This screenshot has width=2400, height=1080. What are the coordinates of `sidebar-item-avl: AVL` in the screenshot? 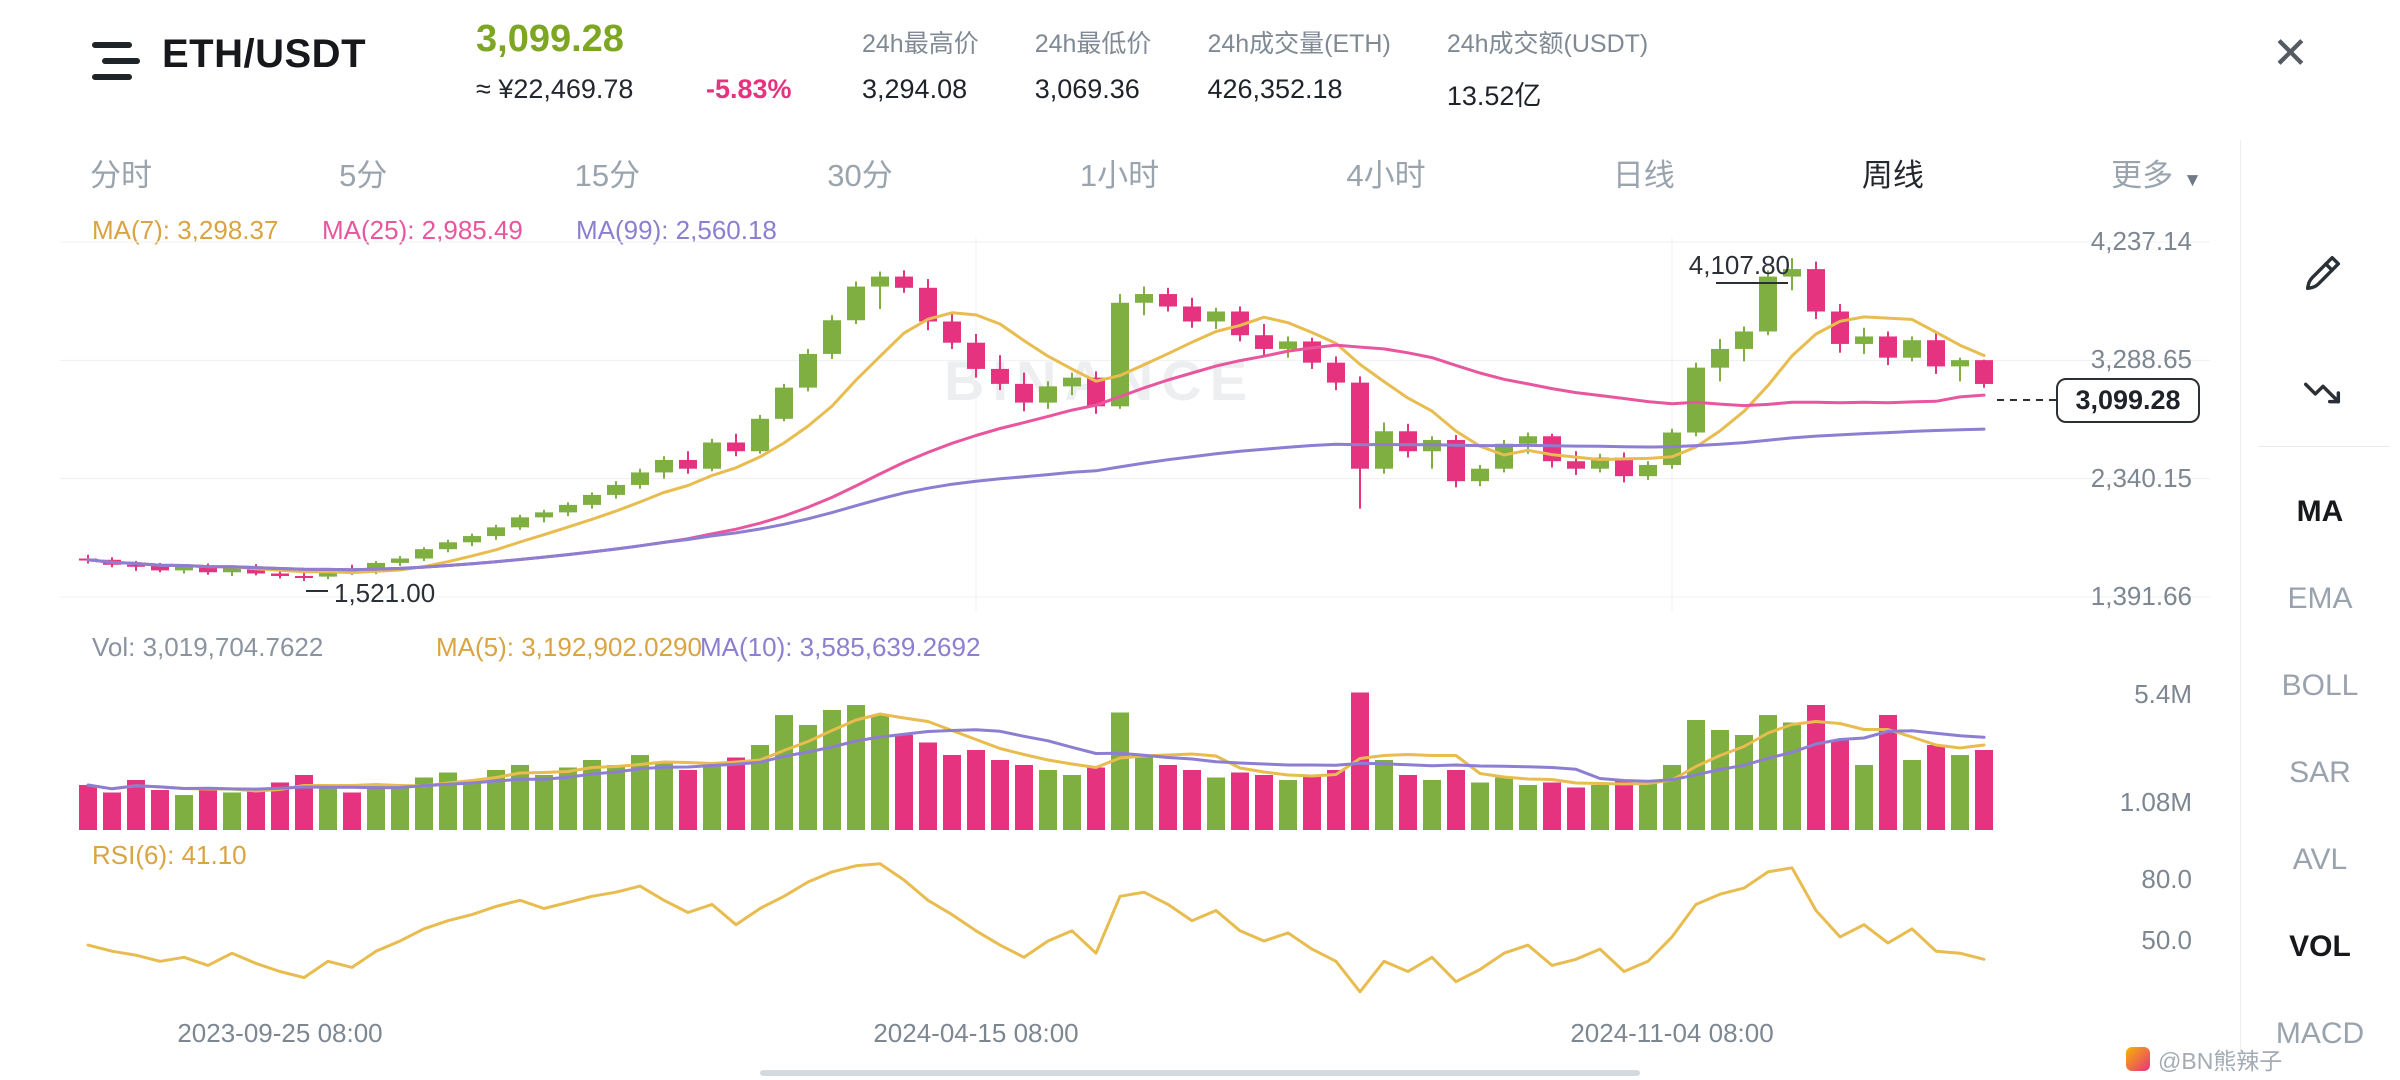 It's located at (2320, 859).